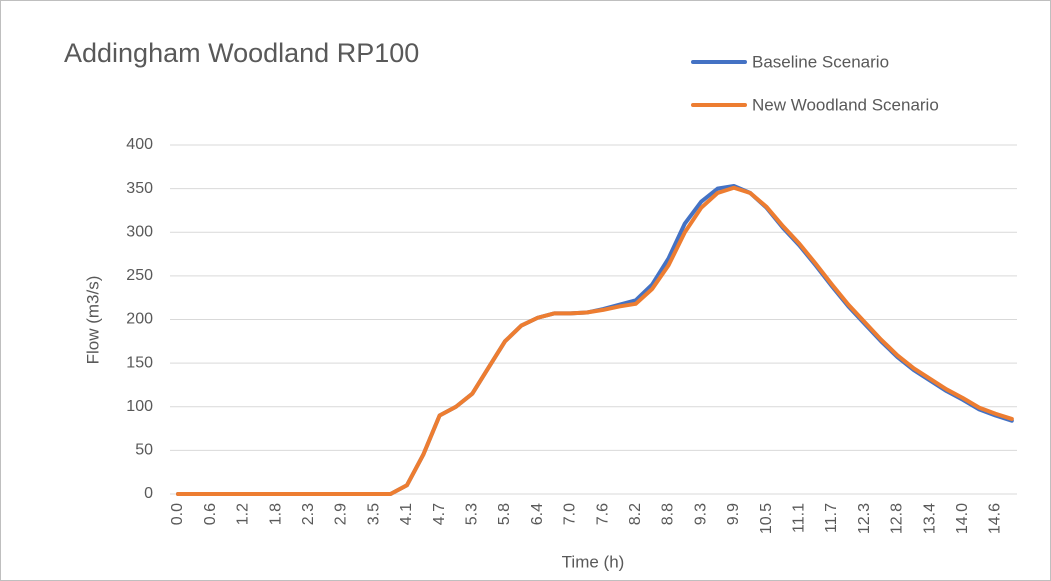  What do you see at coordinates (799, 518) in the screenshot?
I see `x-tick-label: 11.1` at bounding box center [799, 518].